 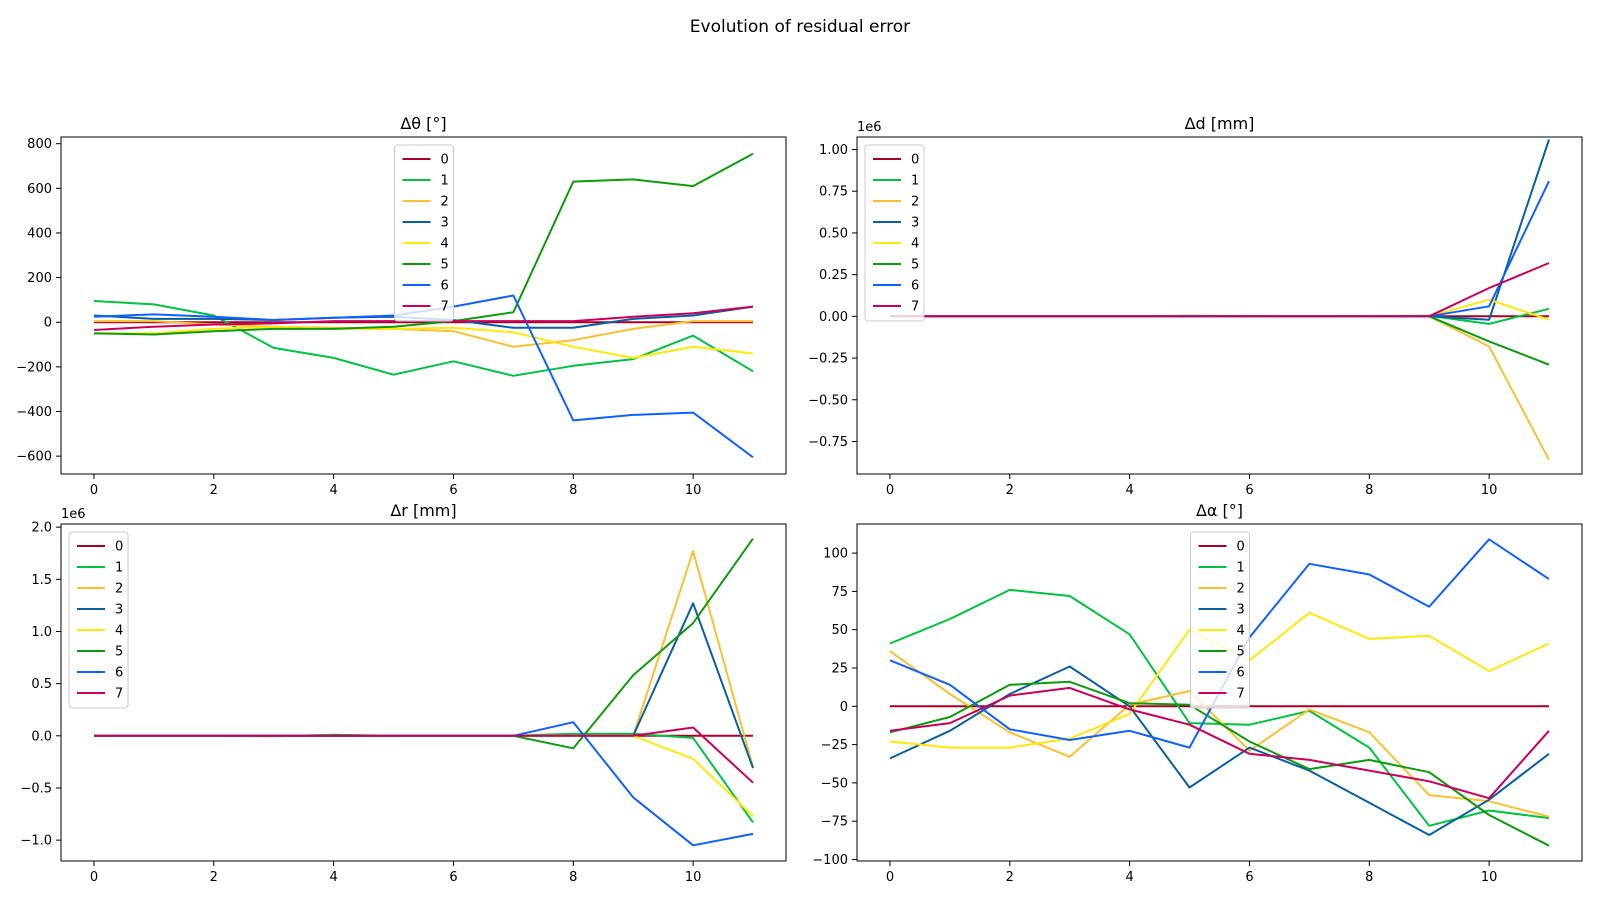 What do you see at coordinates (835, 554) in the screenshot?
I see `dalpha-y-tick-label: 100` at bounding box center [835, 554].